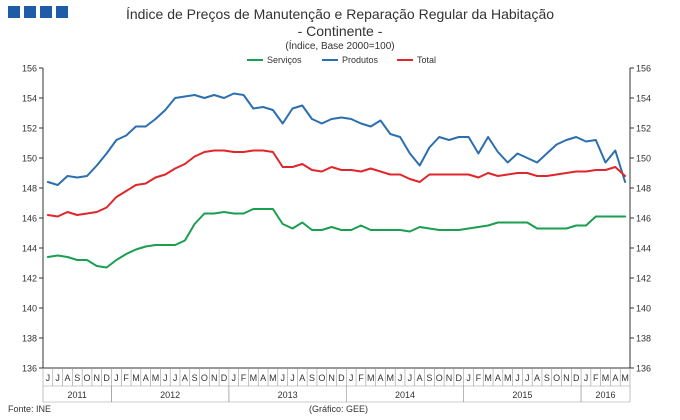  I want to click on ine-logo-icon, so click(38, 12).